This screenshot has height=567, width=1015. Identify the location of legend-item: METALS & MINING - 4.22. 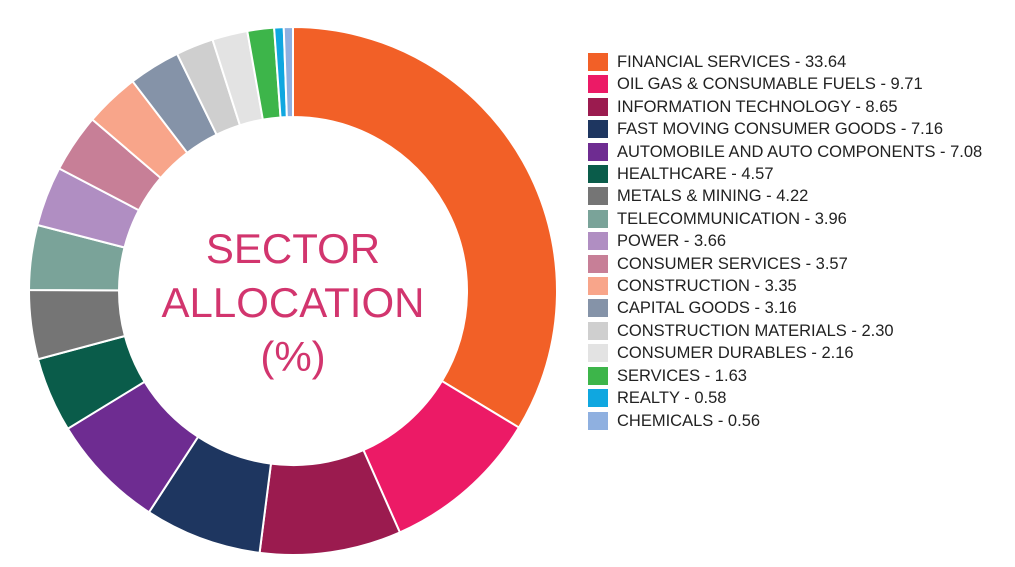
(788, 196).